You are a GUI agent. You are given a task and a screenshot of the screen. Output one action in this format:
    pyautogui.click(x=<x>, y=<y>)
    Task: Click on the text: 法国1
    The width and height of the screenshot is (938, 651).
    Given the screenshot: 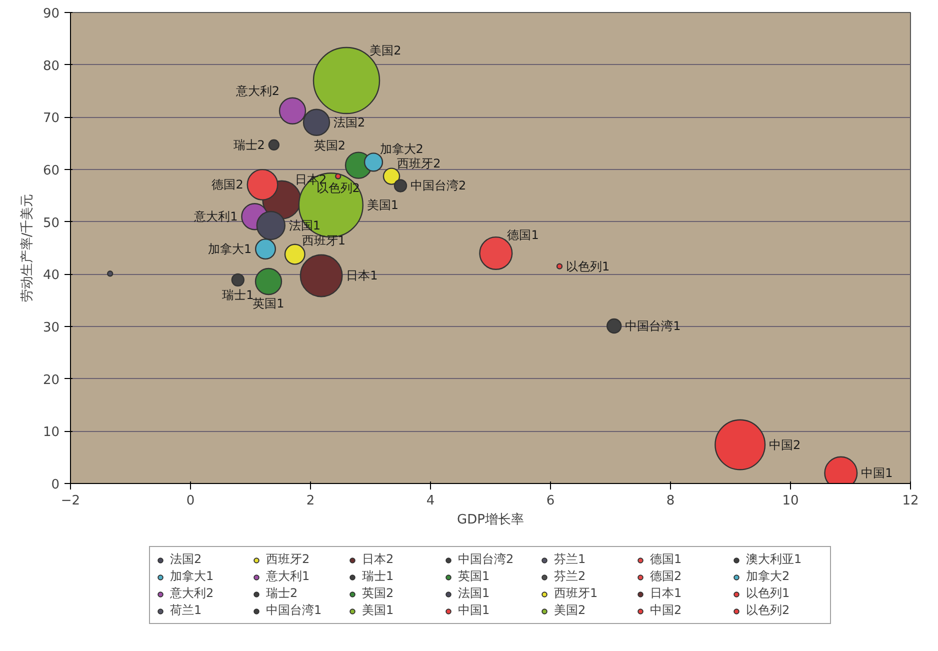 What is the action you would take?
    pyautogui.click(x=304, y=225)
    